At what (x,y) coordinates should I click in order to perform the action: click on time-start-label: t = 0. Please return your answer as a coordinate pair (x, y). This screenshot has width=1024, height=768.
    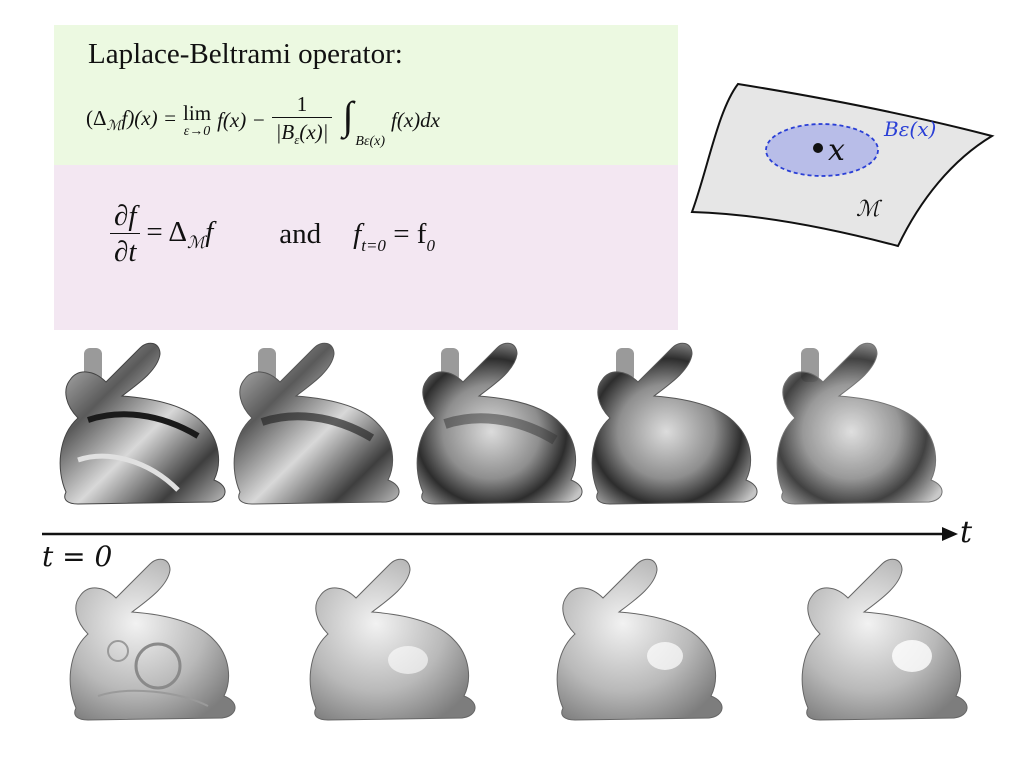
    Looking at the image, I should click on (77, 556).